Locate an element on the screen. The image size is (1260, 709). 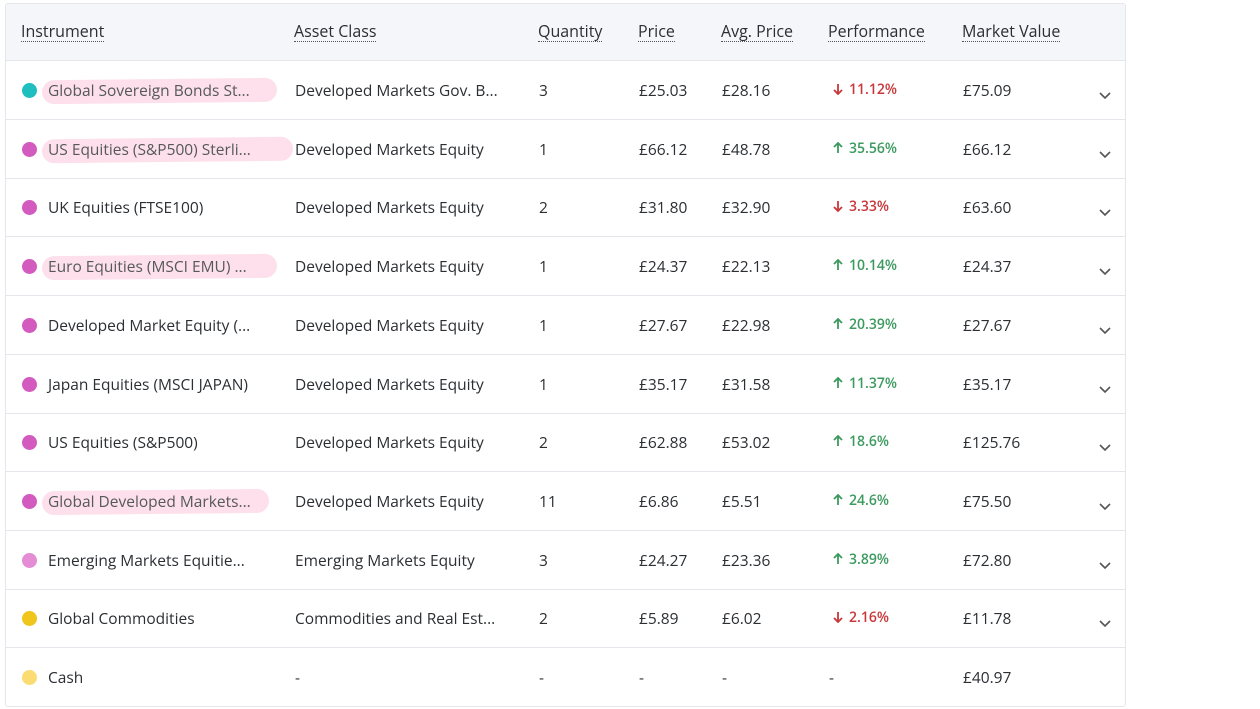
performance: 10.14% is located at coordinates (865, 266).